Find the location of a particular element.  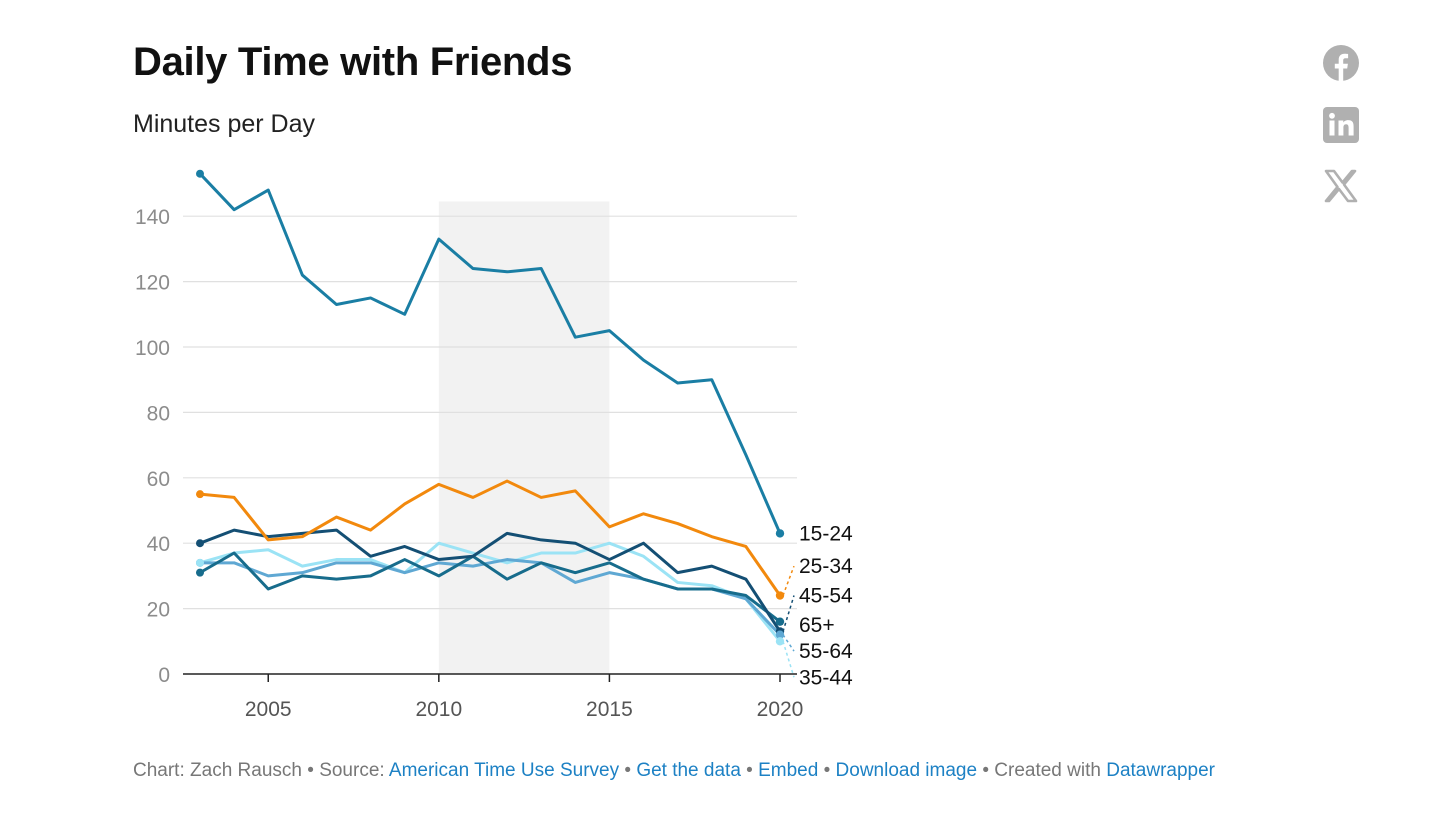

chart-credit: Chart: Zach Rausch is located at coordinates (217, 770).